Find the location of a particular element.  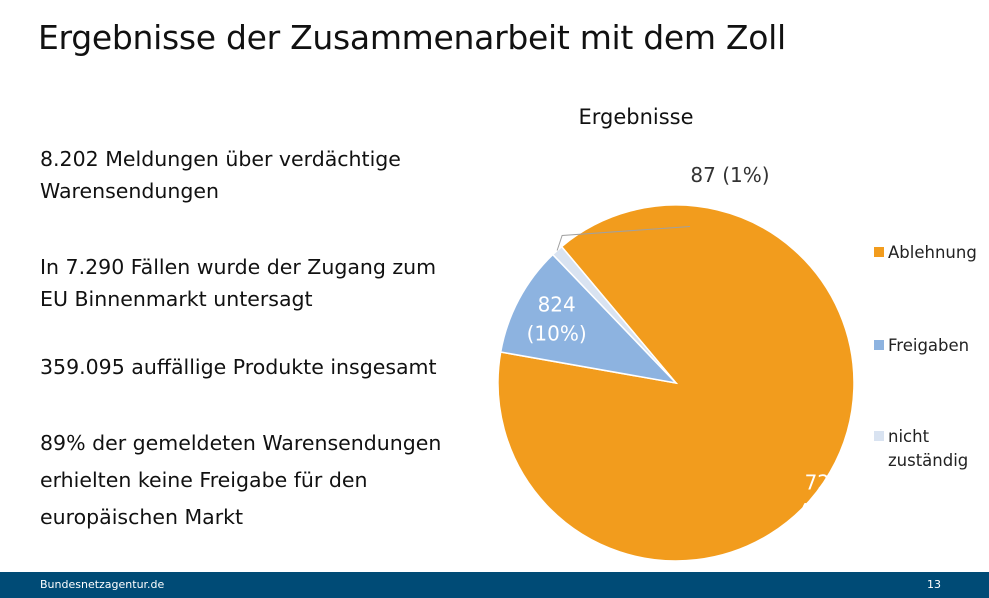

data-value-freigaben: 824 is located at coordinates (557, 304).